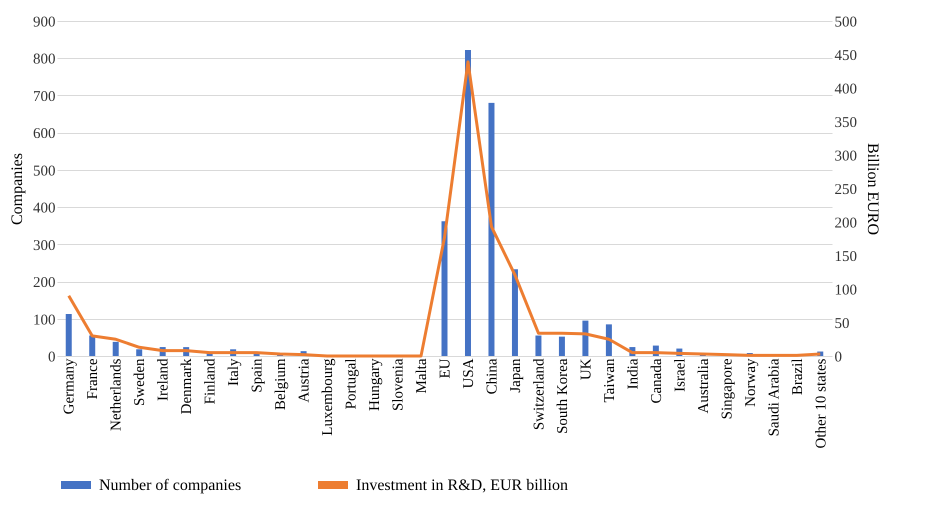  I want to click on x-tick-label: Singapore, so click(727, 389).